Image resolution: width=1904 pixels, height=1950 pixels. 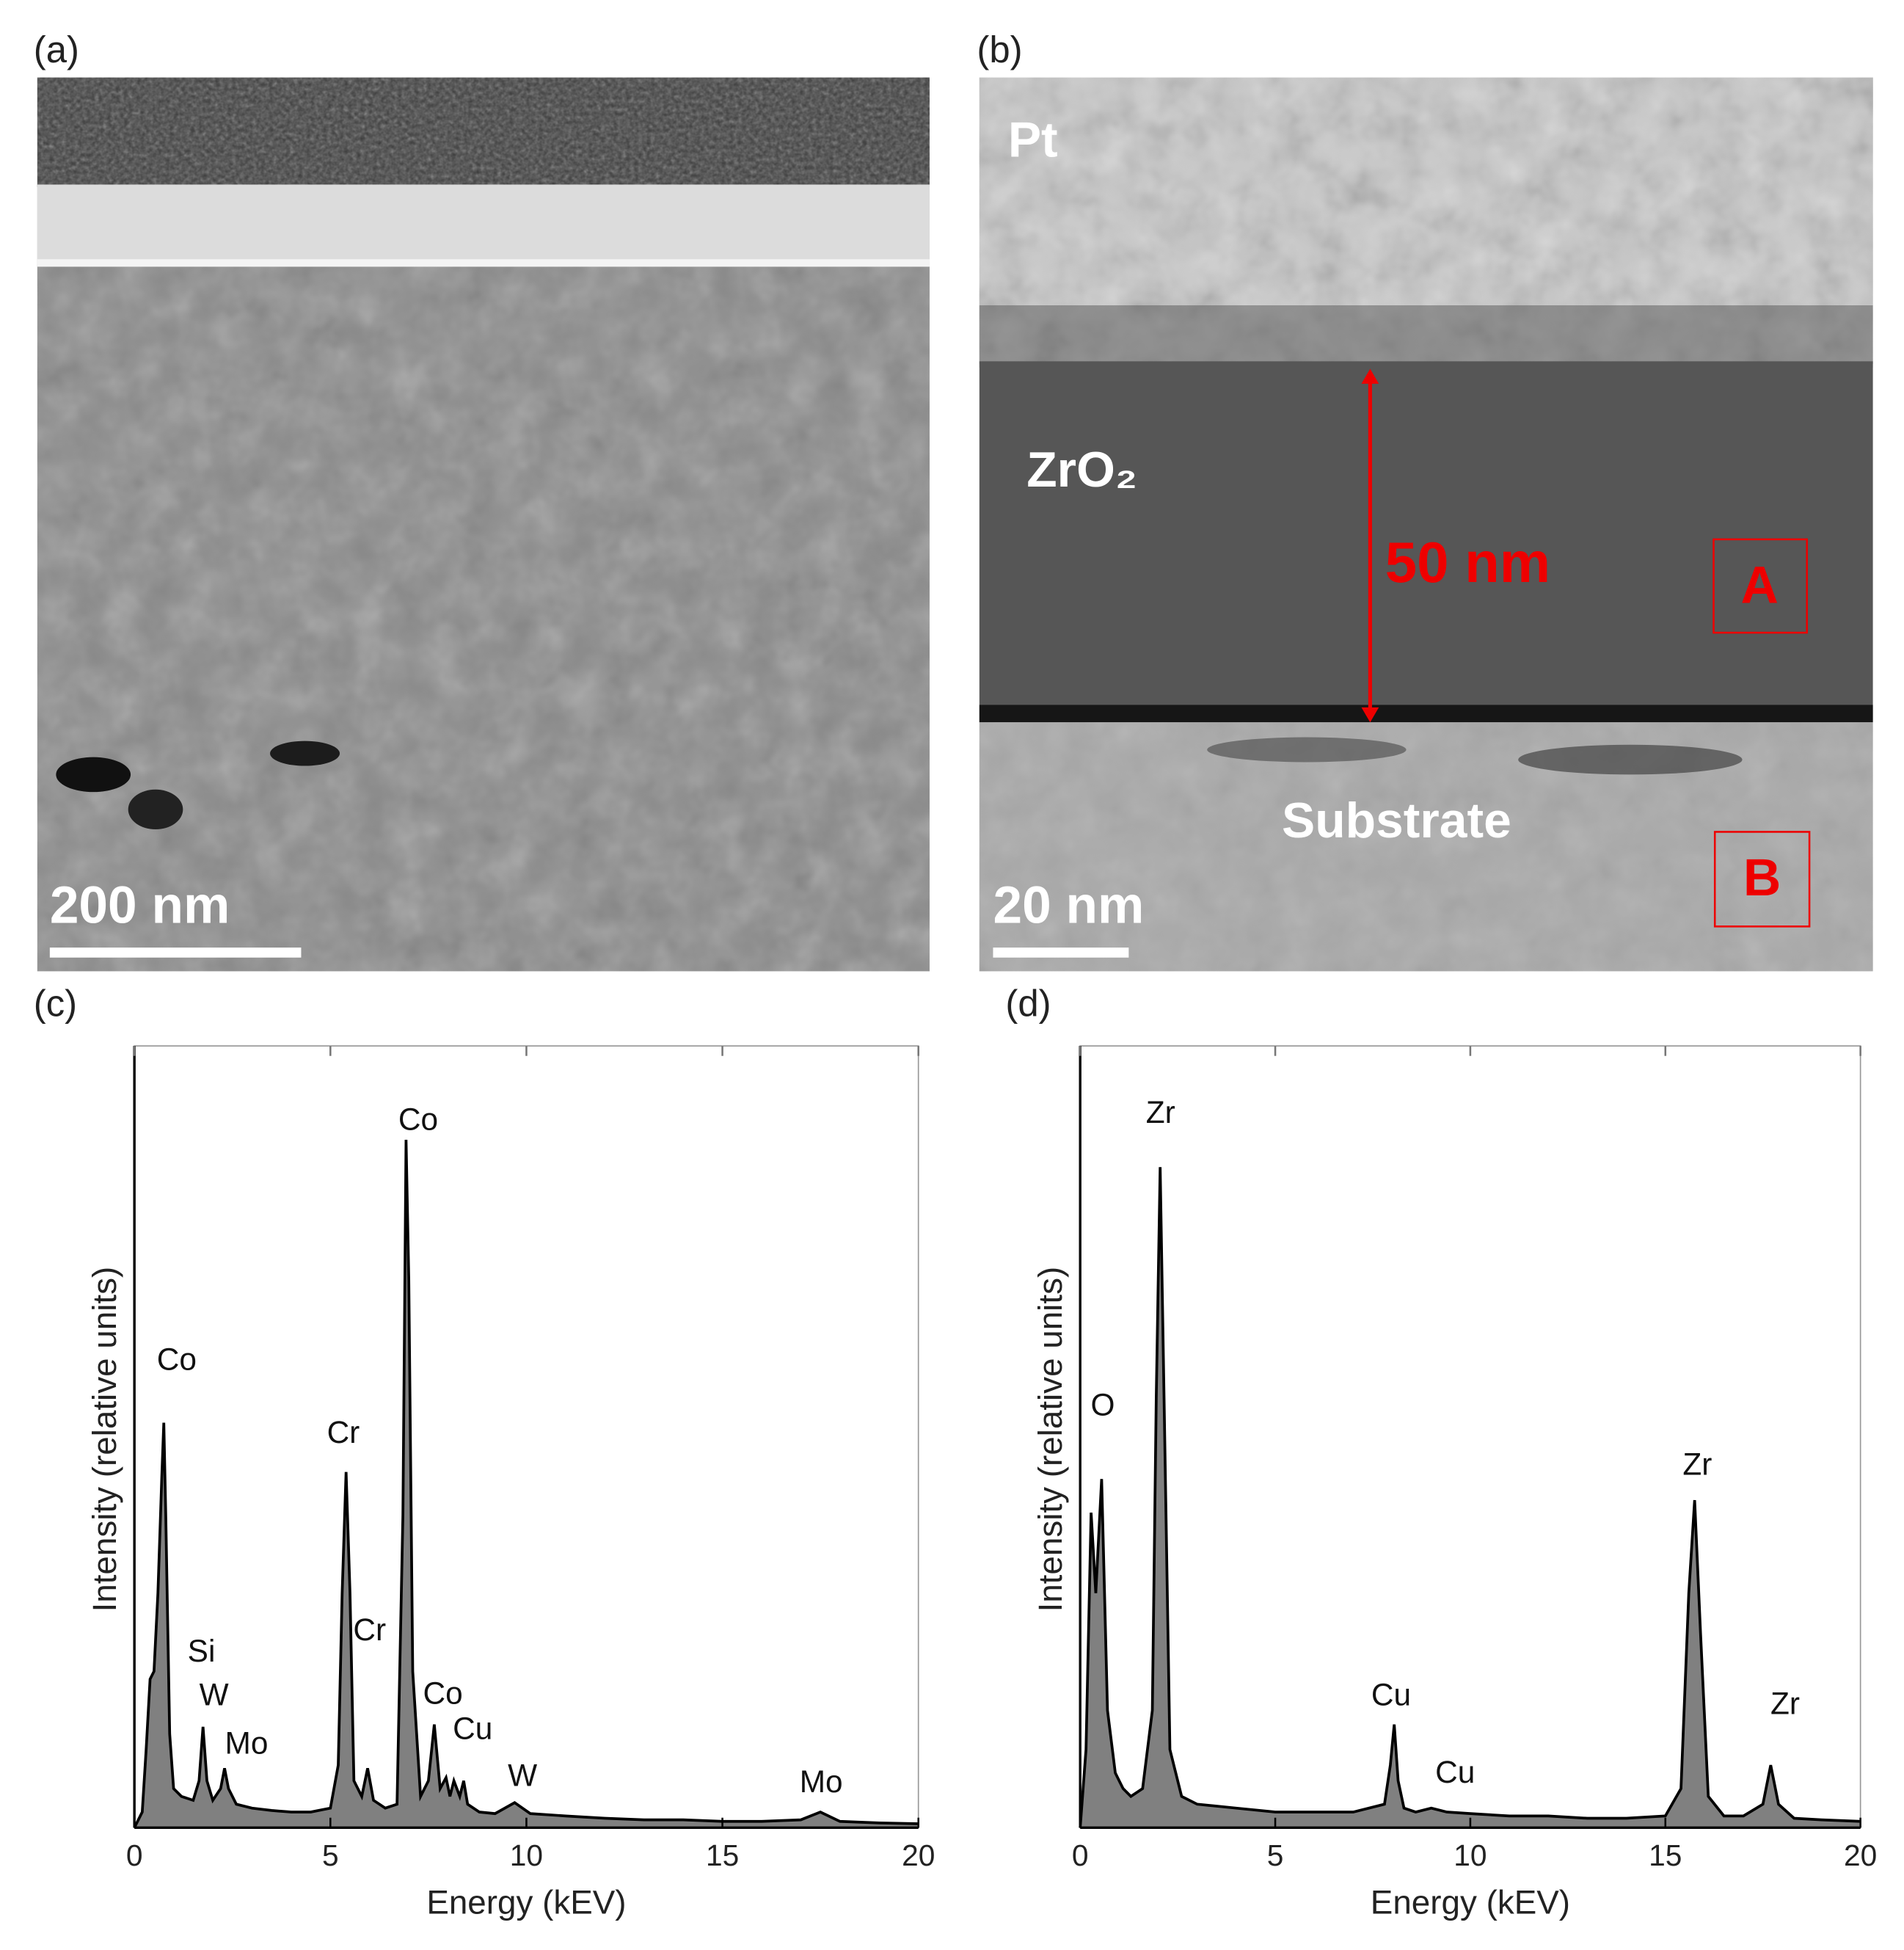 I want to click on scale-bar-label: 20 nm, so click(x=1069, y=905).